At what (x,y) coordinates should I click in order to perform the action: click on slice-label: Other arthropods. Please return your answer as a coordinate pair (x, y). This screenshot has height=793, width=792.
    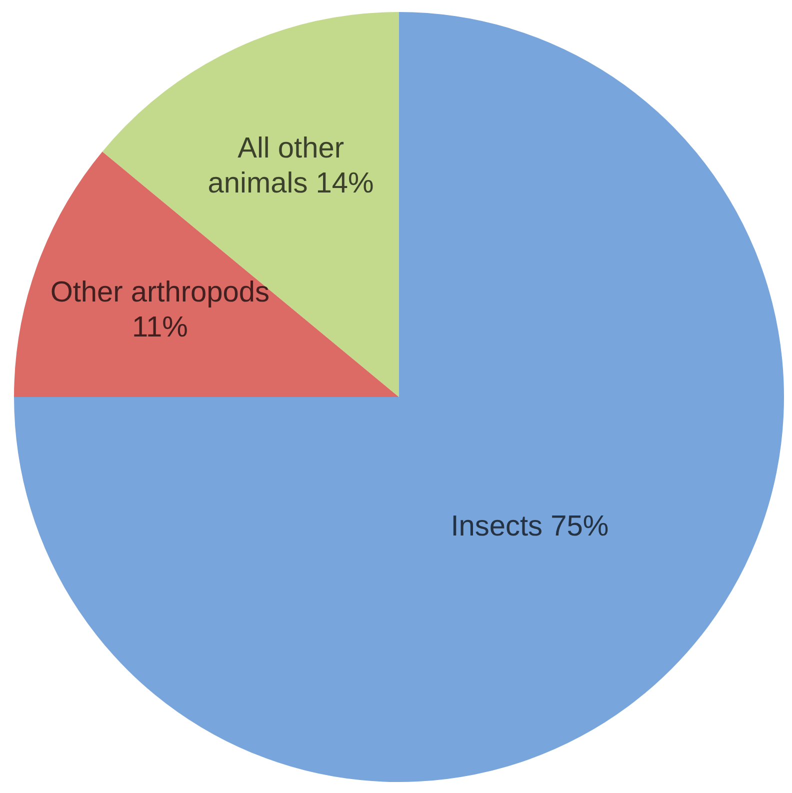
    Looking at the image, I should click on (160, 292).